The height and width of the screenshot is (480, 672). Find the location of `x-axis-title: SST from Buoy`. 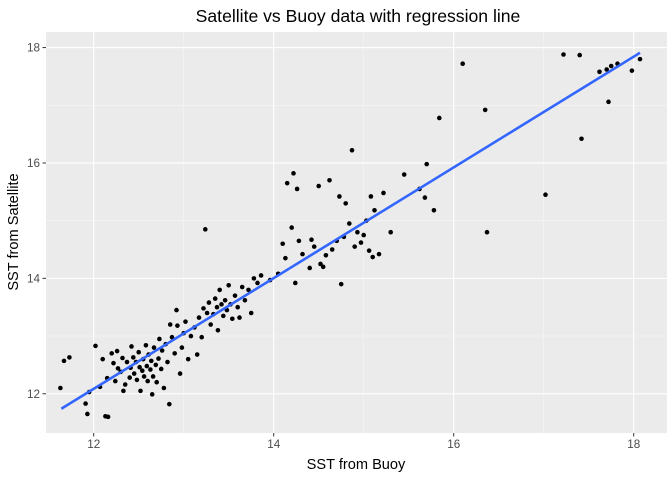

x-axis-title: SST from Buoy is located at coordinates (356, 465).